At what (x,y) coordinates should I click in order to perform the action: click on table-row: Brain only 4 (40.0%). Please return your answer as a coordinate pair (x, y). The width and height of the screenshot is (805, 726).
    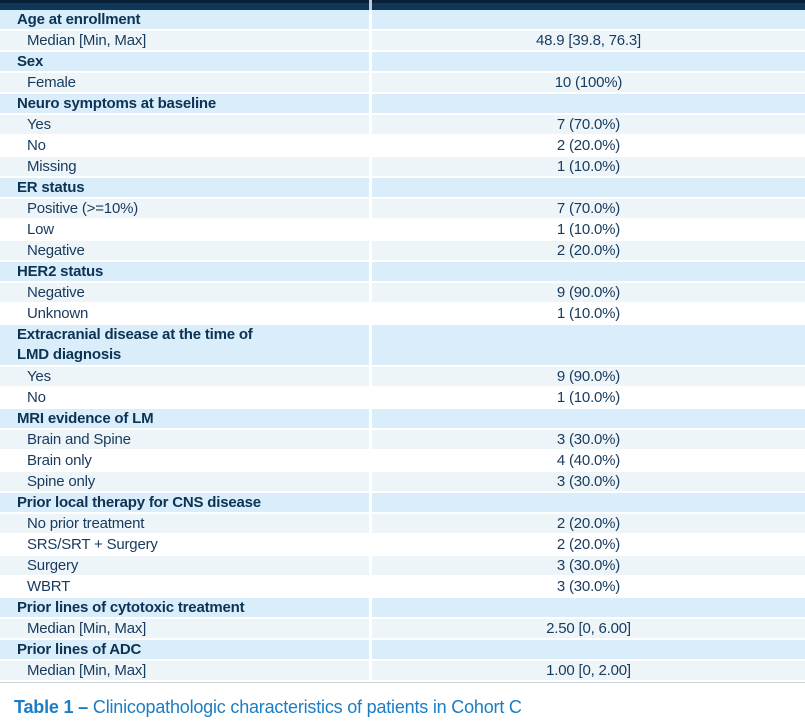
    Looking at the image, I should click on (402, 461).